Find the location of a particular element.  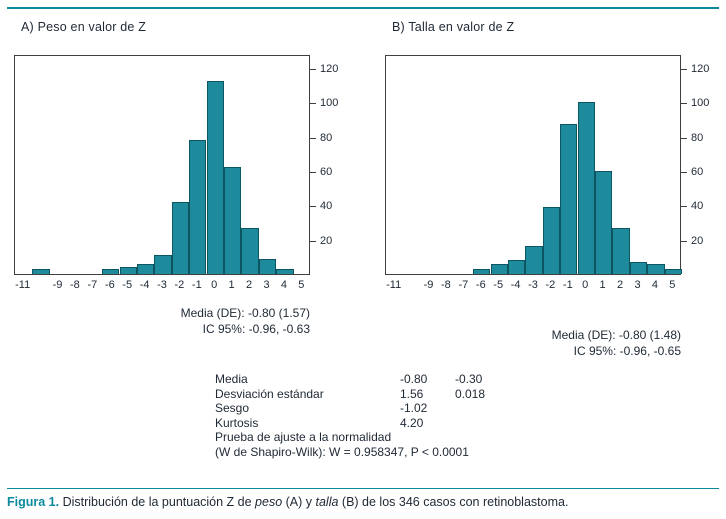

x-axis-tick-label: -4 is located at coordinates (515, 285).